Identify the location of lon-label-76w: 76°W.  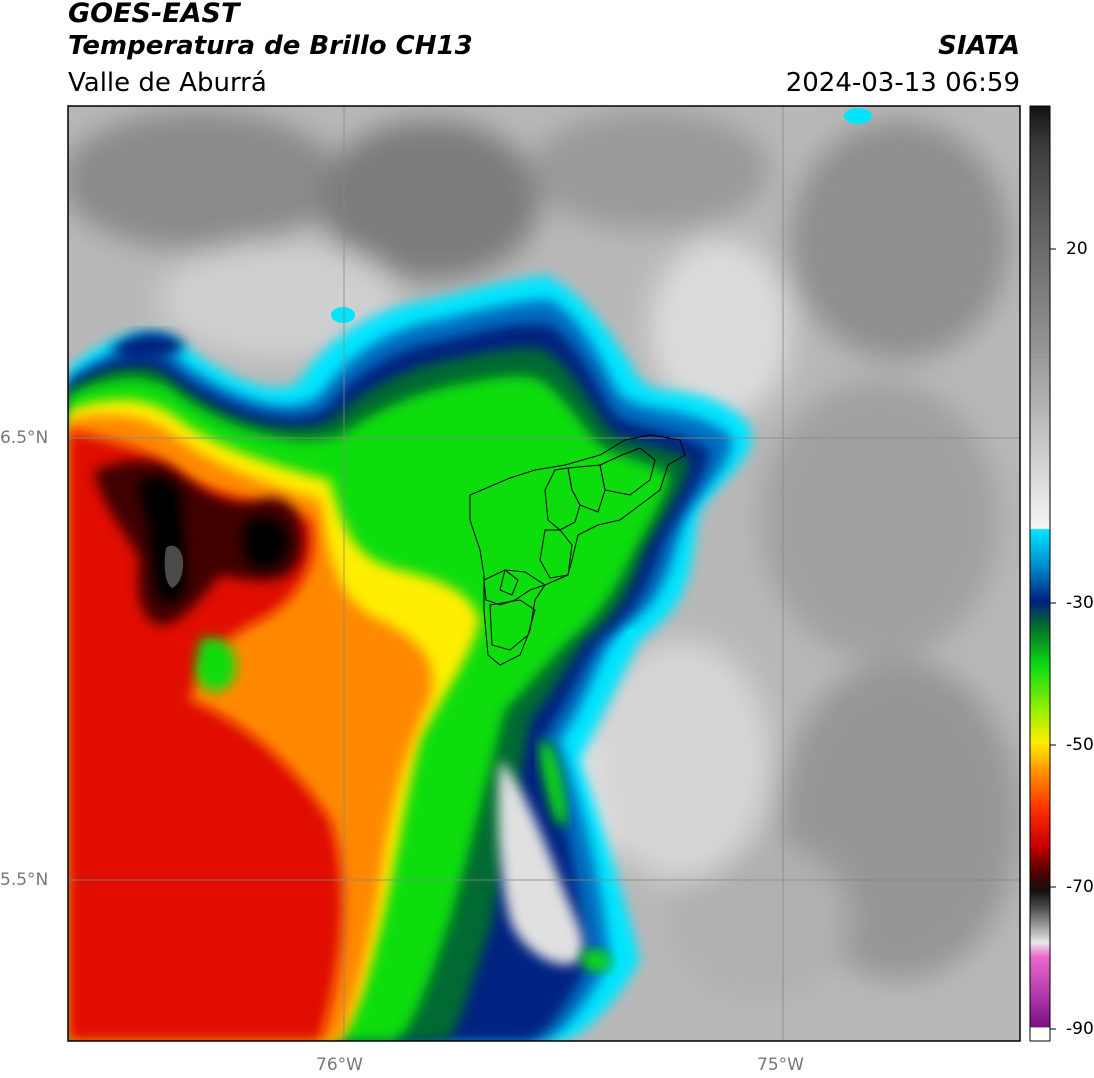
(339, 1065).